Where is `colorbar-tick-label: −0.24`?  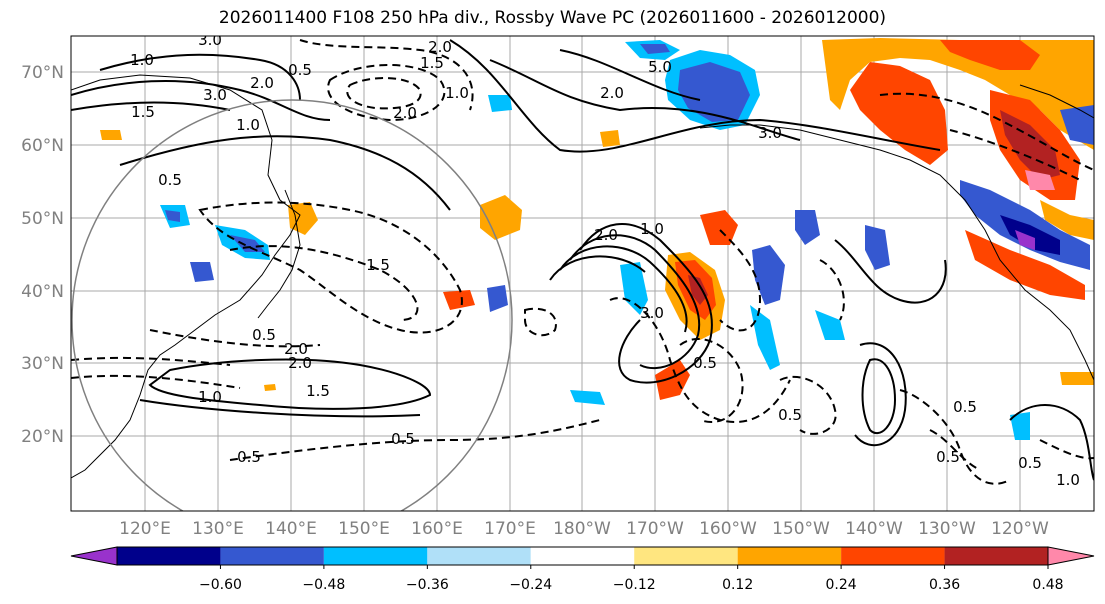
colorbar-tick-label: −0.24 is located at coordinates (530, 585).